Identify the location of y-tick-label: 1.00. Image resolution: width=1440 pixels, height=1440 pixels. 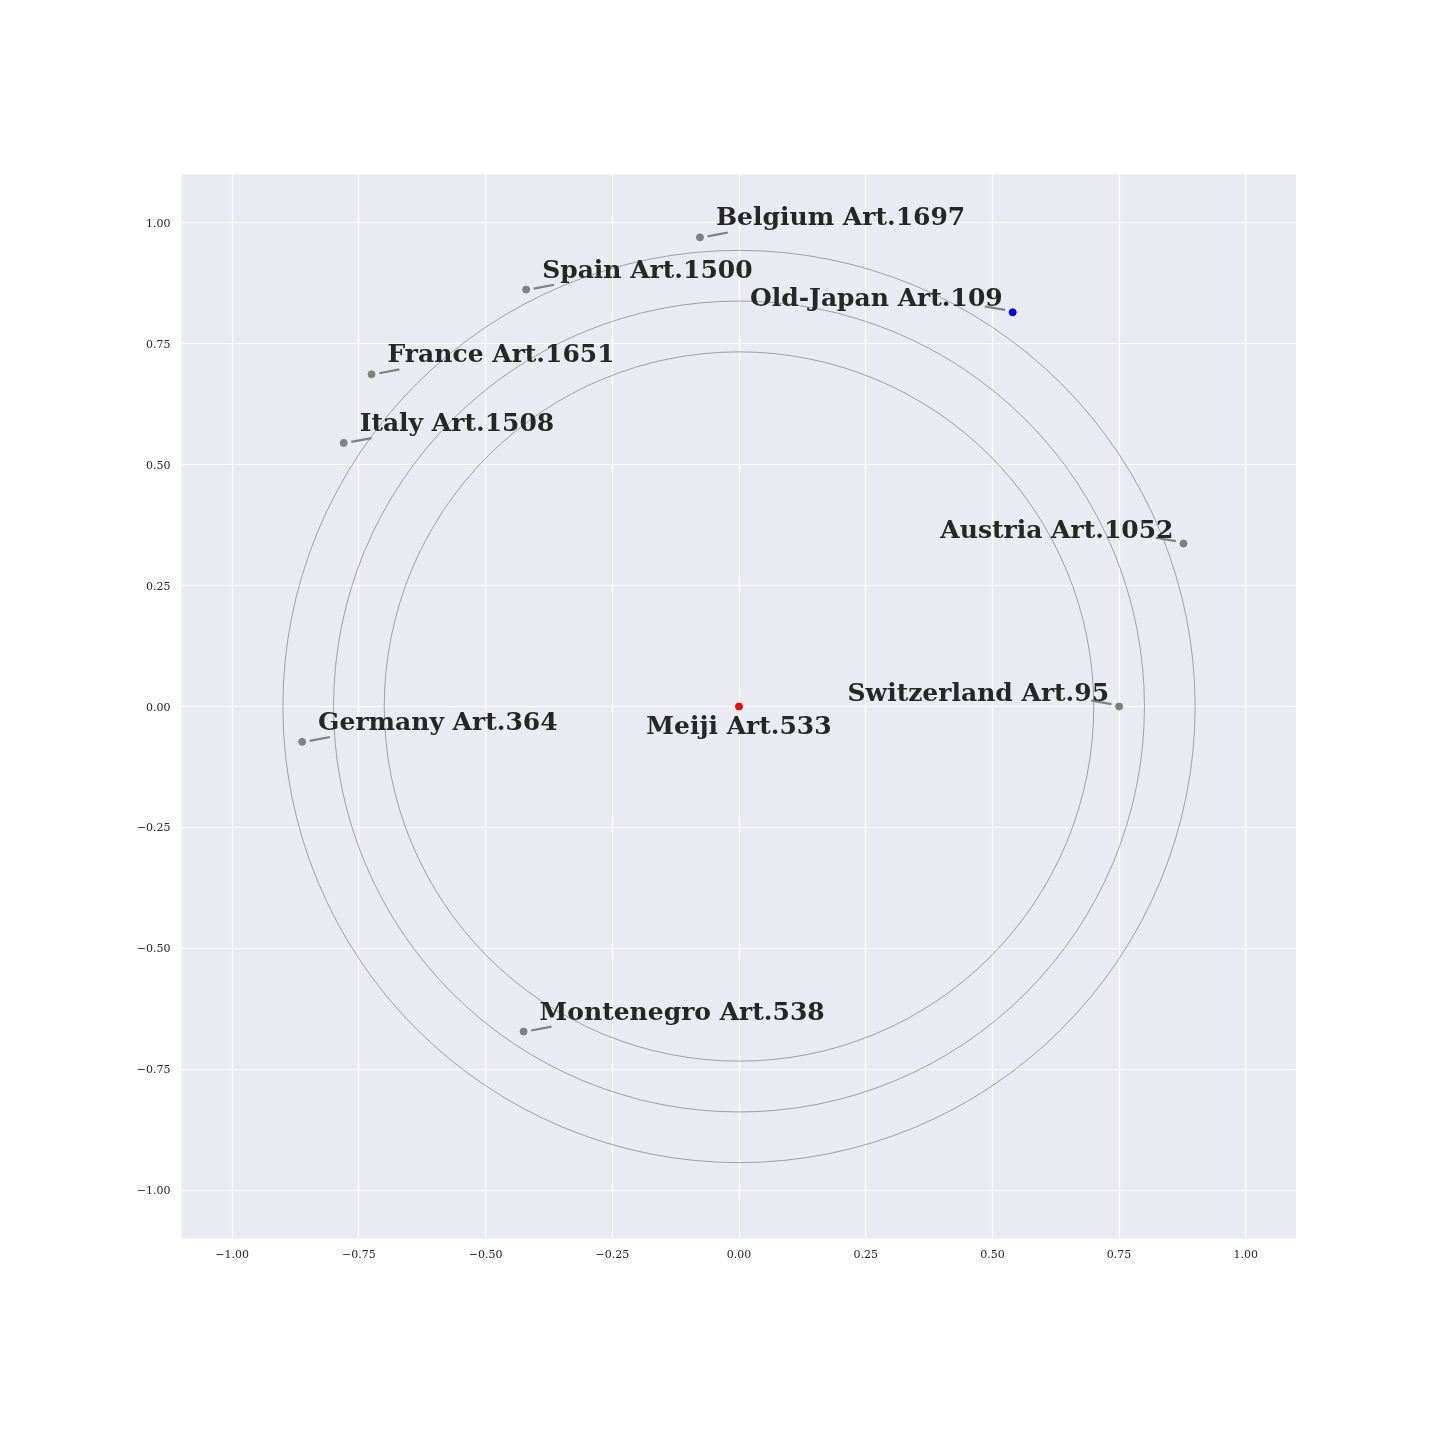
(158, 223).